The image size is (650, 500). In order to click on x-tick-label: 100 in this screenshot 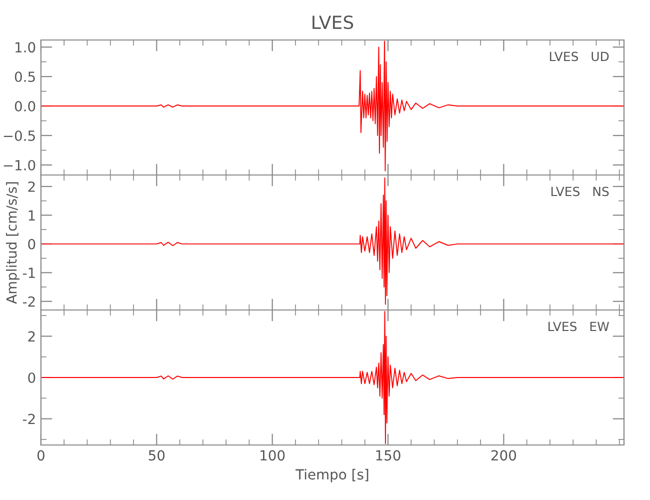, I will do `click(272, 455)`.